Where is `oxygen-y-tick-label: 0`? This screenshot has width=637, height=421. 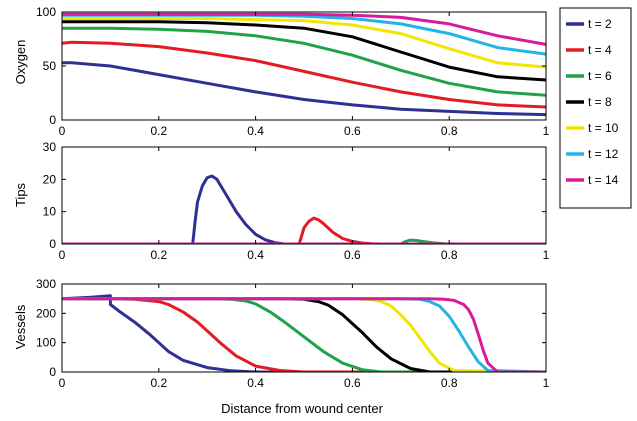
oxygen-y-tick-label: 0 is located at coordinates (52, 120).